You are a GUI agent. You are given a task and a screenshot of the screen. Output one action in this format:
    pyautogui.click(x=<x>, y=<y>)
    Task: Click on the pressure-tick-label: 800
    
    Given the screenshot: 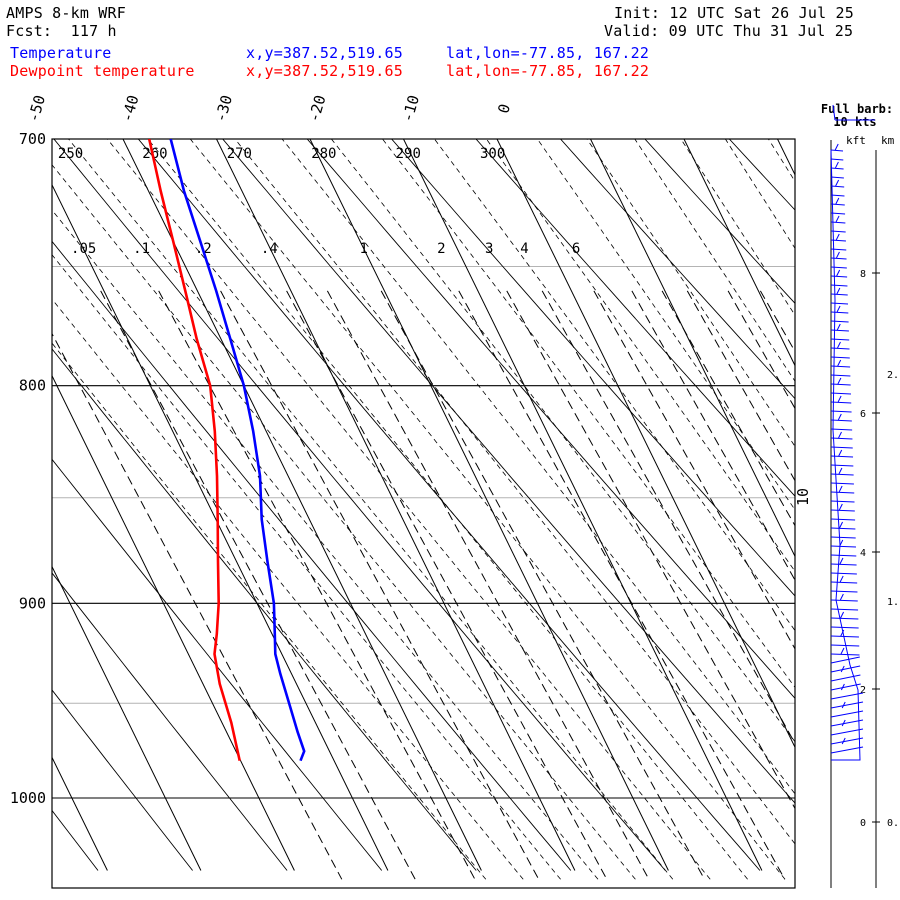 What is the action you would take?
    pyautogui.click(x=32, y=386)
    